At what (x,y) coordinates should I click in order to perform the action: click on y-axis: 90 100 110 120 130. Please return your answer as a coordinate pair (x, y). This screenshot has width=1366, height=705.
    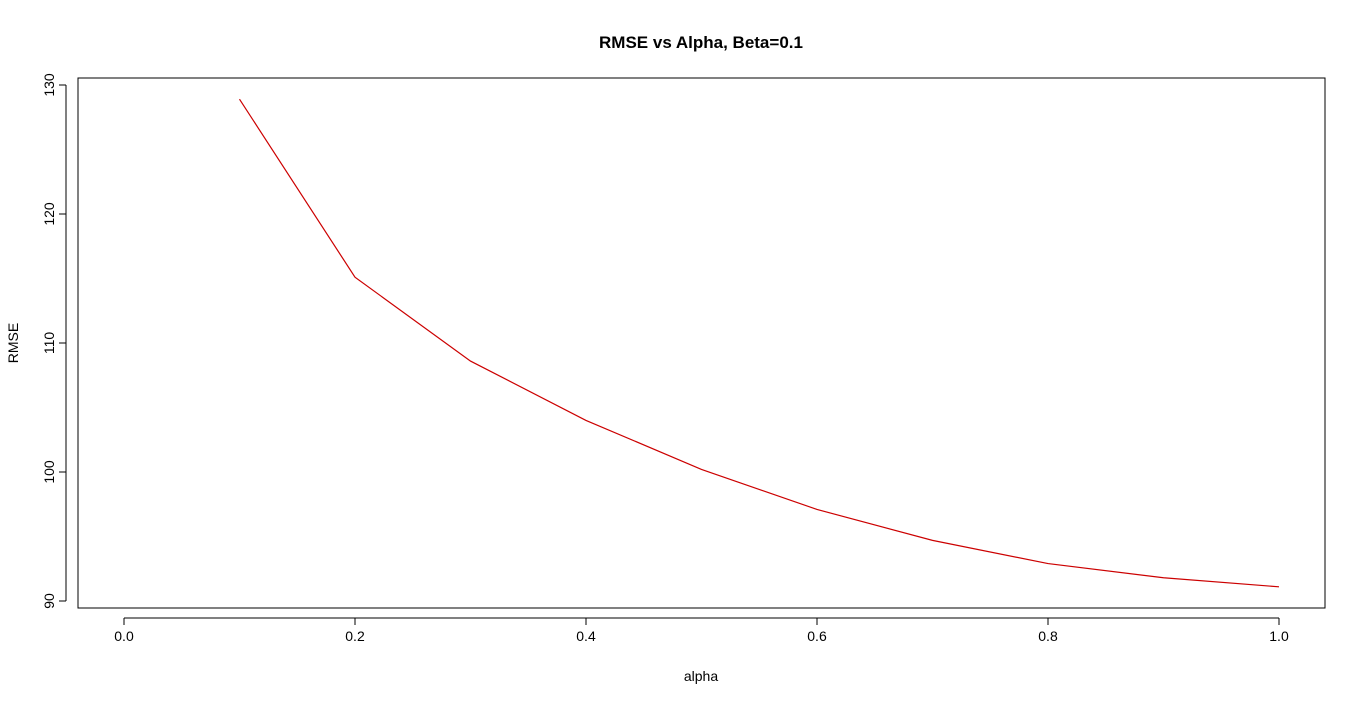
    Looking at the image, I should click on (54, 341).